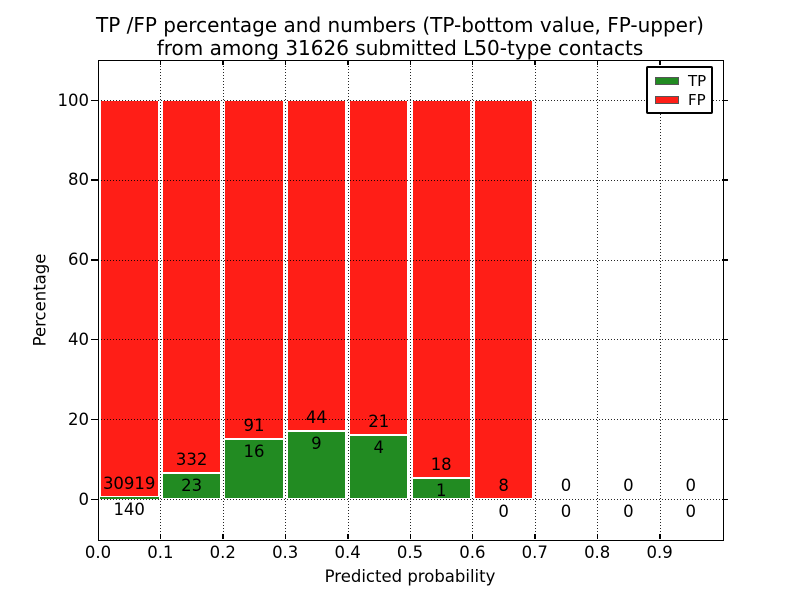  I want to click on fp-legend-label: FP, so click(697, 99).